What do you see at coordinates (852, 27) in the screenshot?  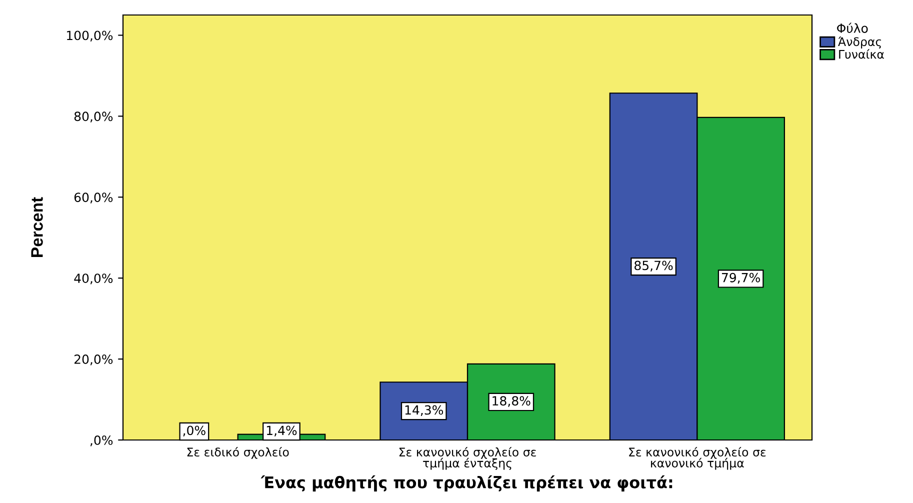 I see `legend-title: Φύλο` at bounding box center [852, 27].